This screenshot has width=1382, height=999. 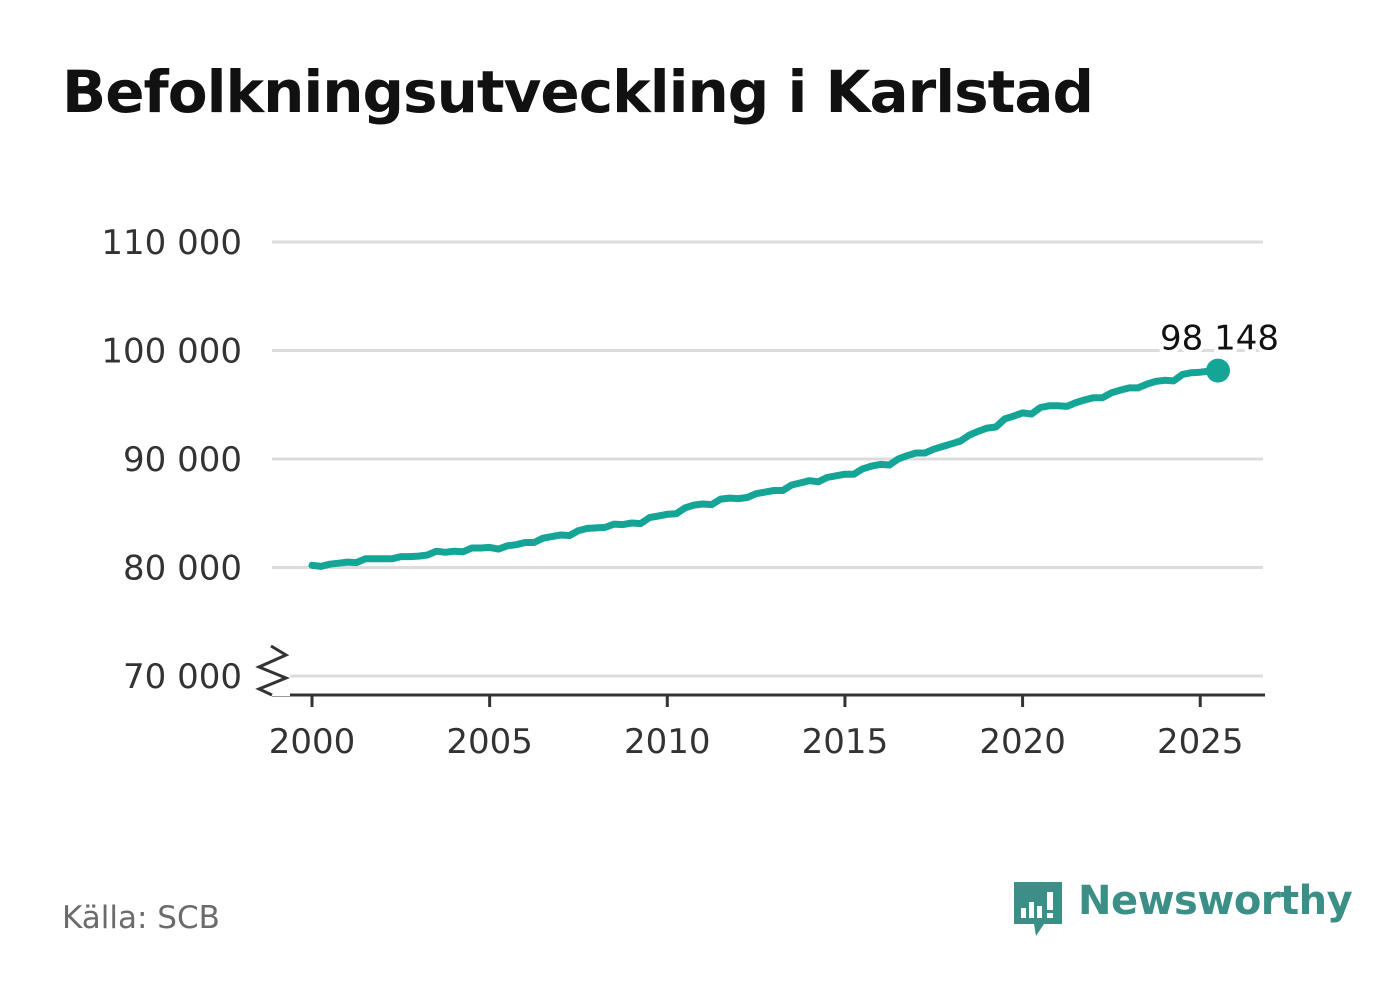 What do you see at coordinates (171, 352) in the screenshot?
I see `y-tick-label: 100 000` at bounding box center [171, 352].